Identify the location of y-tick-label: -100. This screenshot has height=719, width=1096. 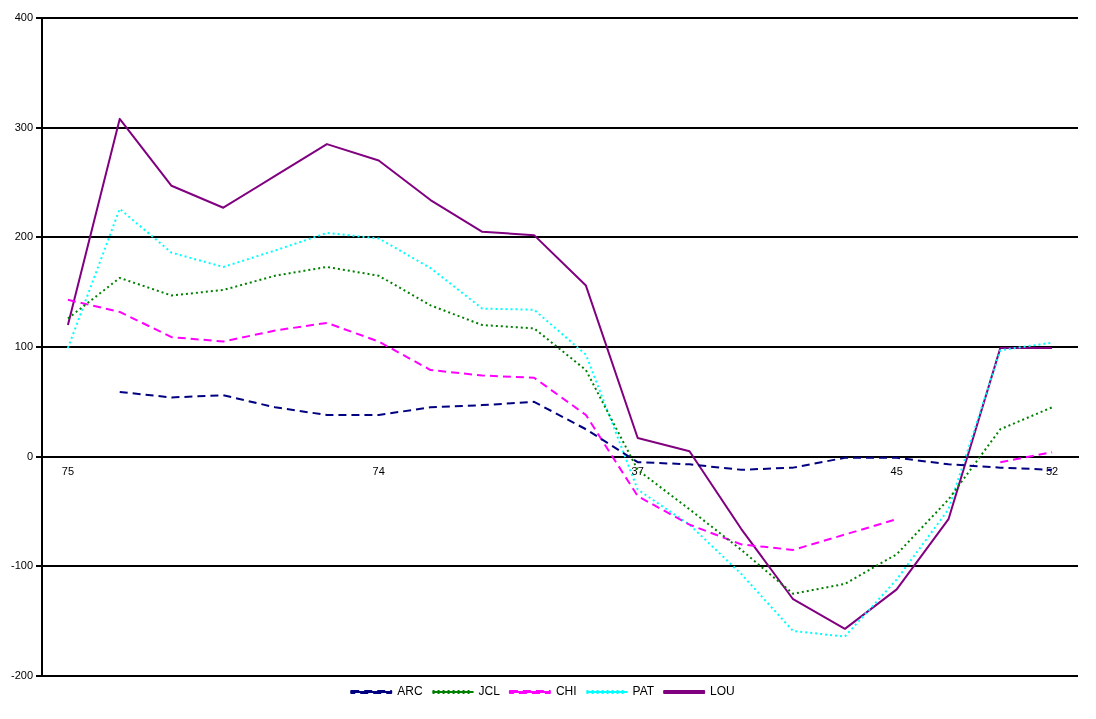
(22, 565).